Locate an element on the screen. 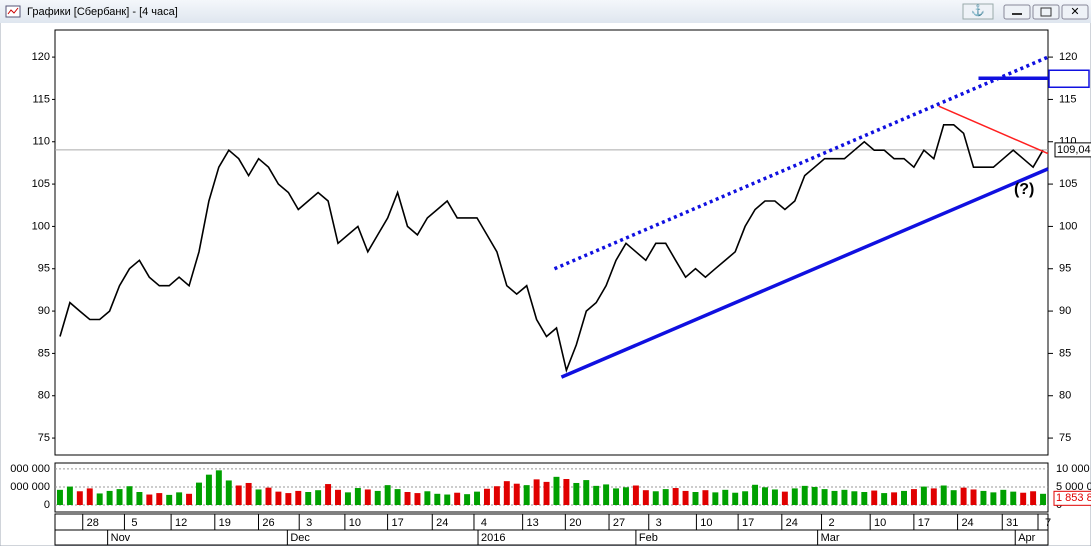 This screenshot has height=551, width=1091. y-tick-label-left: 105 is located at coordinates (41, 184).